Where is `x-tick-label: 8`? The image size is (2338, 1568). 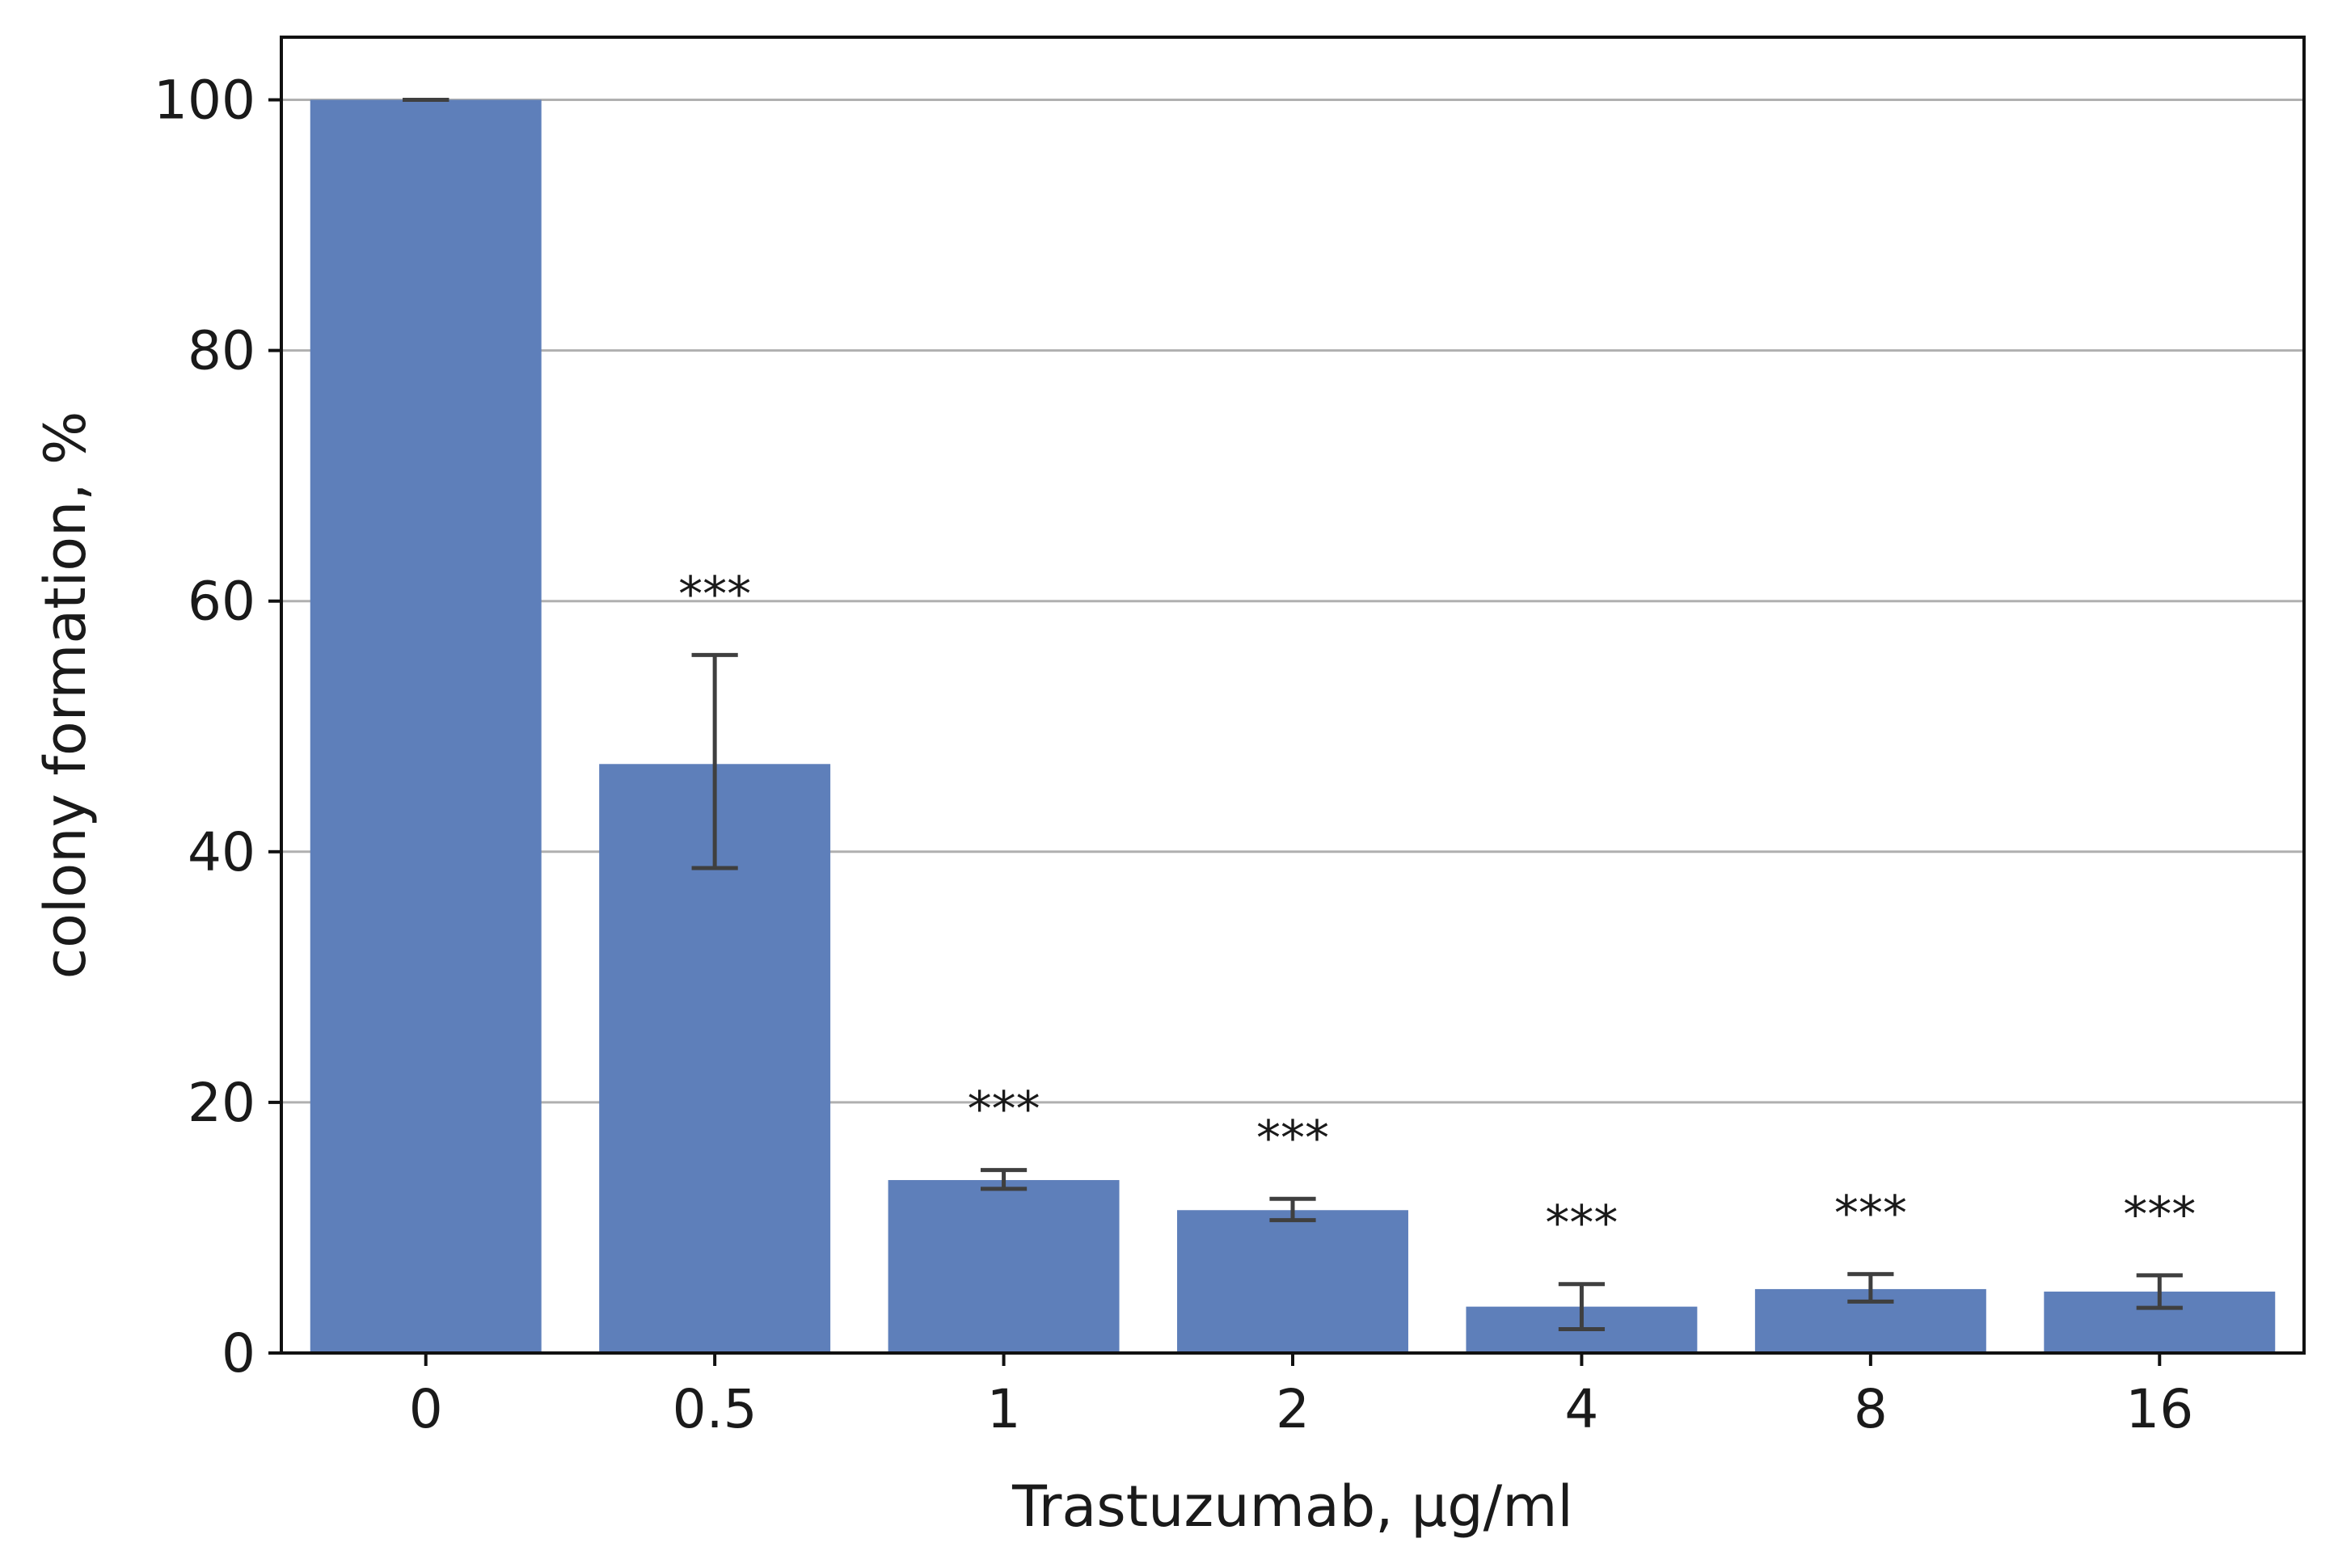
x-tick-label: 8 is located at coordinates (1871, 1409).